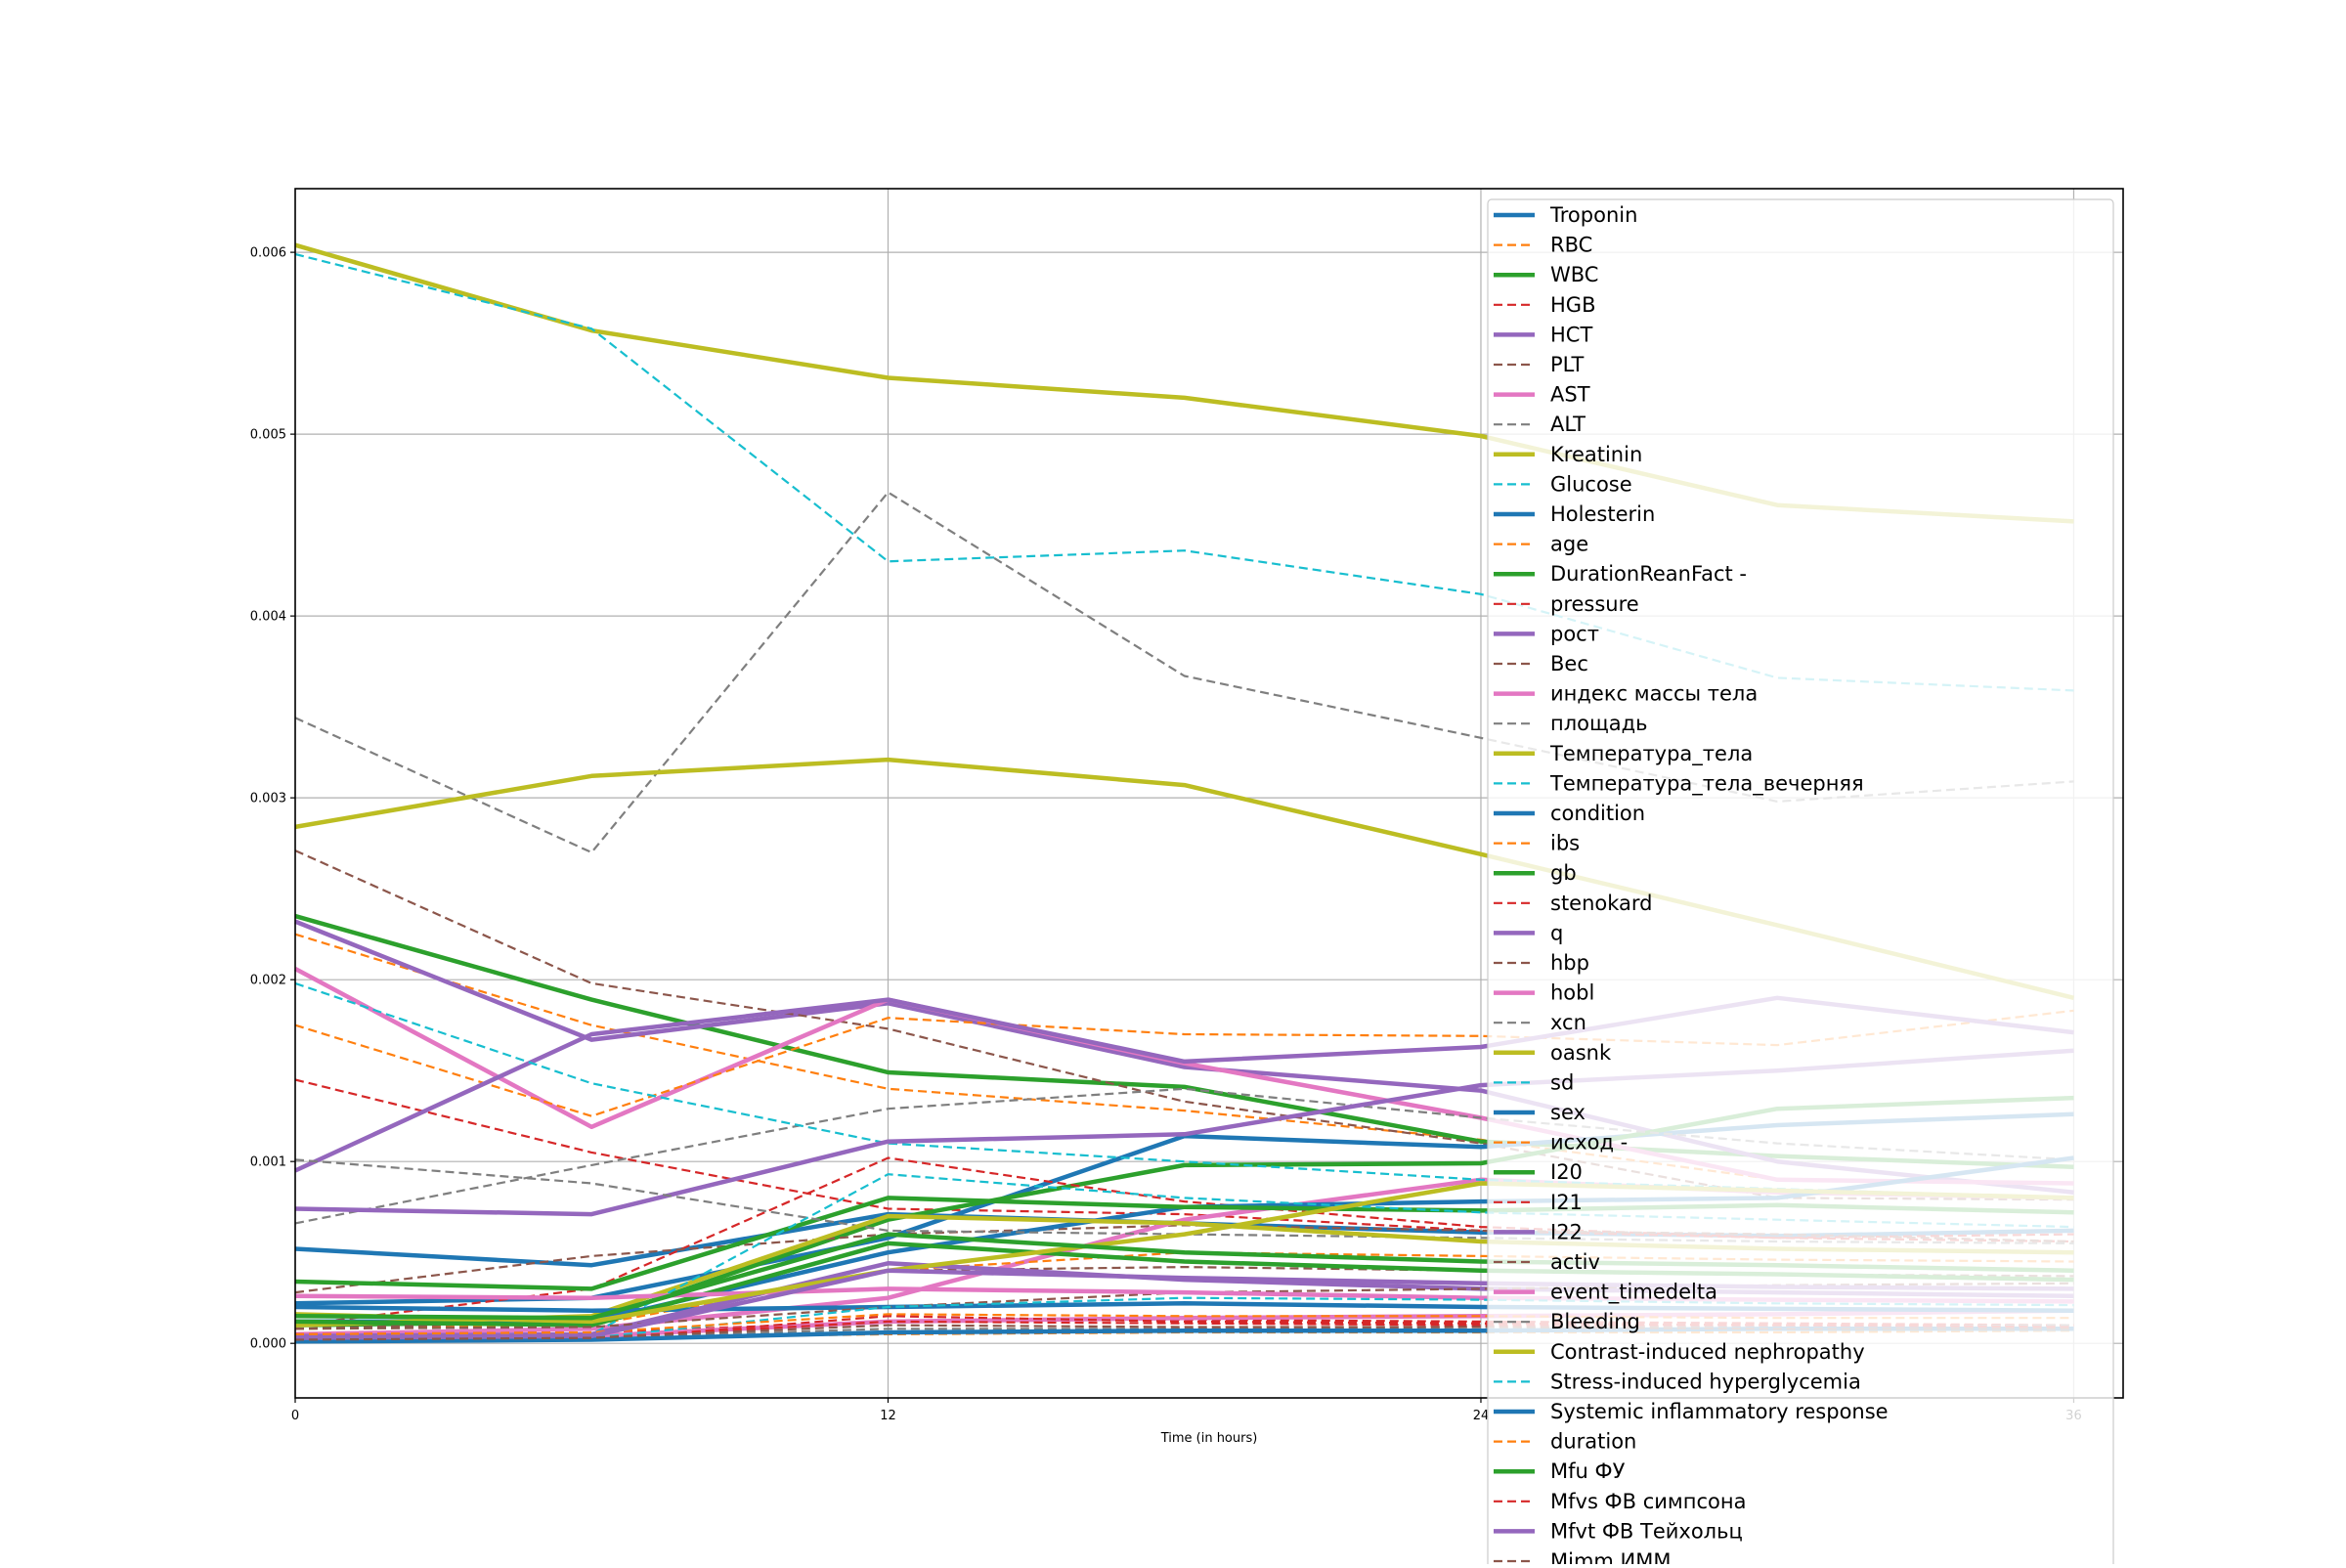 This screenshot has height=1568, width=2346. I want to click on y-tick-label-2: 0.002, so click(268, 981).